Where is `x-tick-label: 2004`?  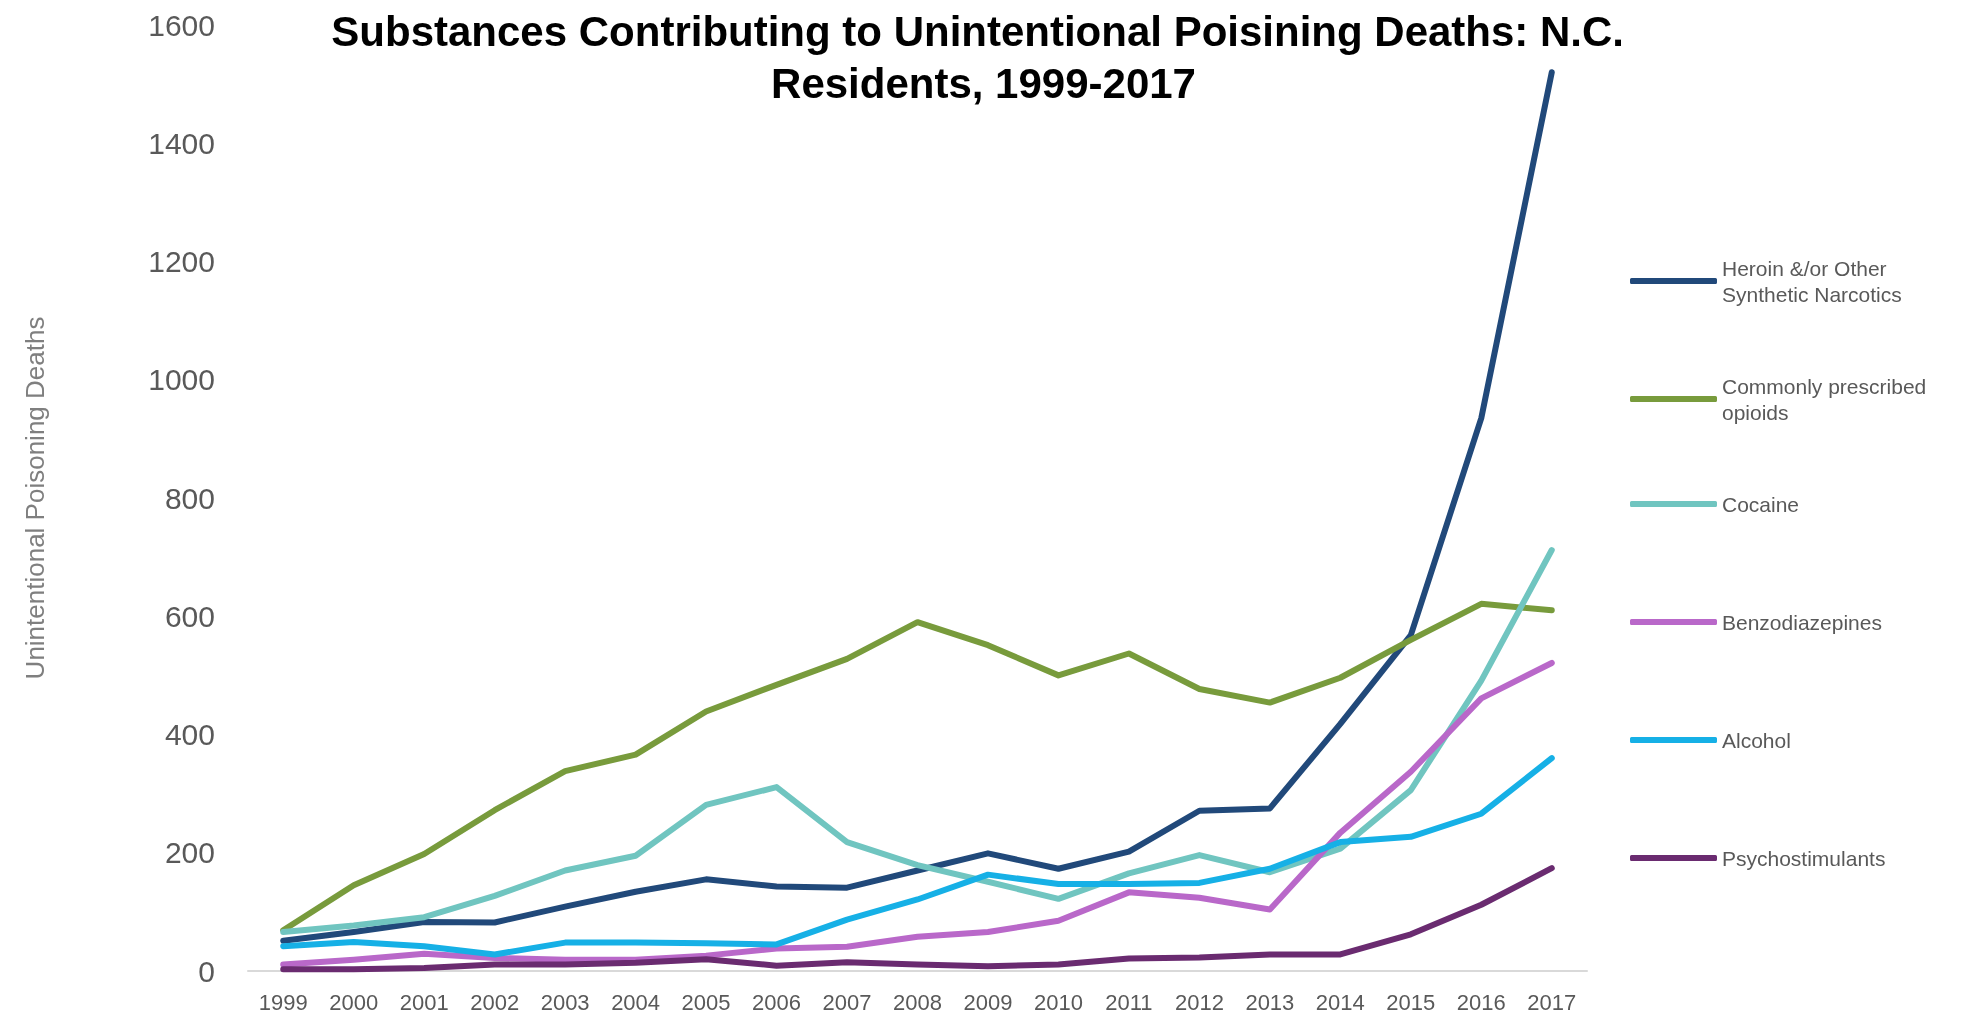
x-tick-label: 2004 is located at coordinates (636, 1002).